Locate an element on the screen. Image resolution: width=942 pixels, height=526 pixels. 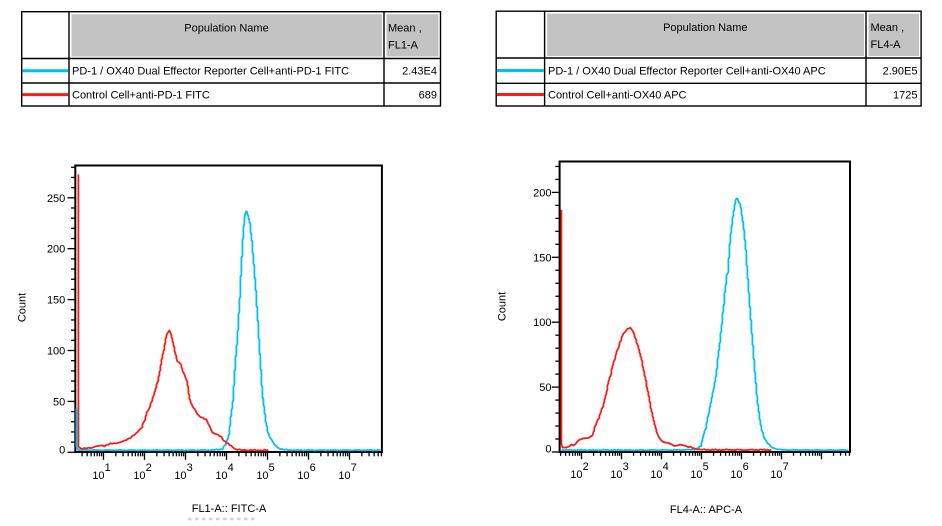
svg-text: 1725 is located at coordinates (905, 96).